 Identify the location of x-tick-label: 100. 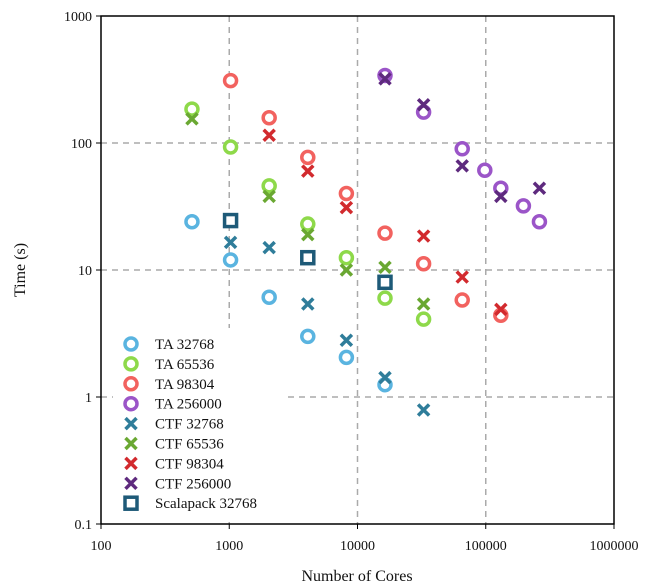
(101, 546).